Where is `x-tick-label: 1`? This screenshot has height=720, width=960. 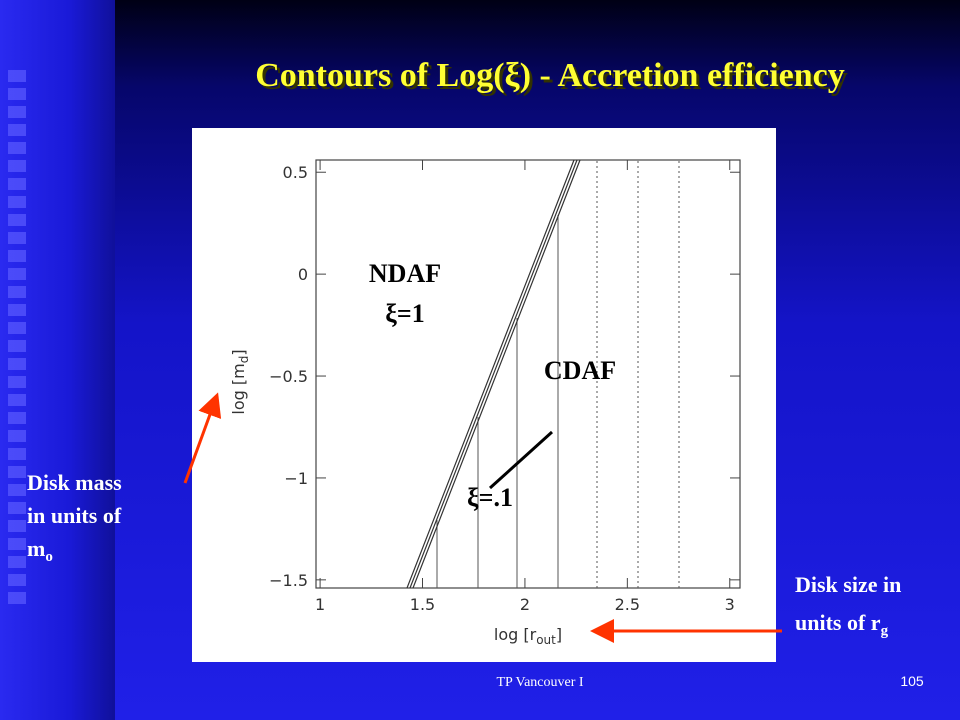
x-tick-label: 1 is located at coordinates (320, 604).